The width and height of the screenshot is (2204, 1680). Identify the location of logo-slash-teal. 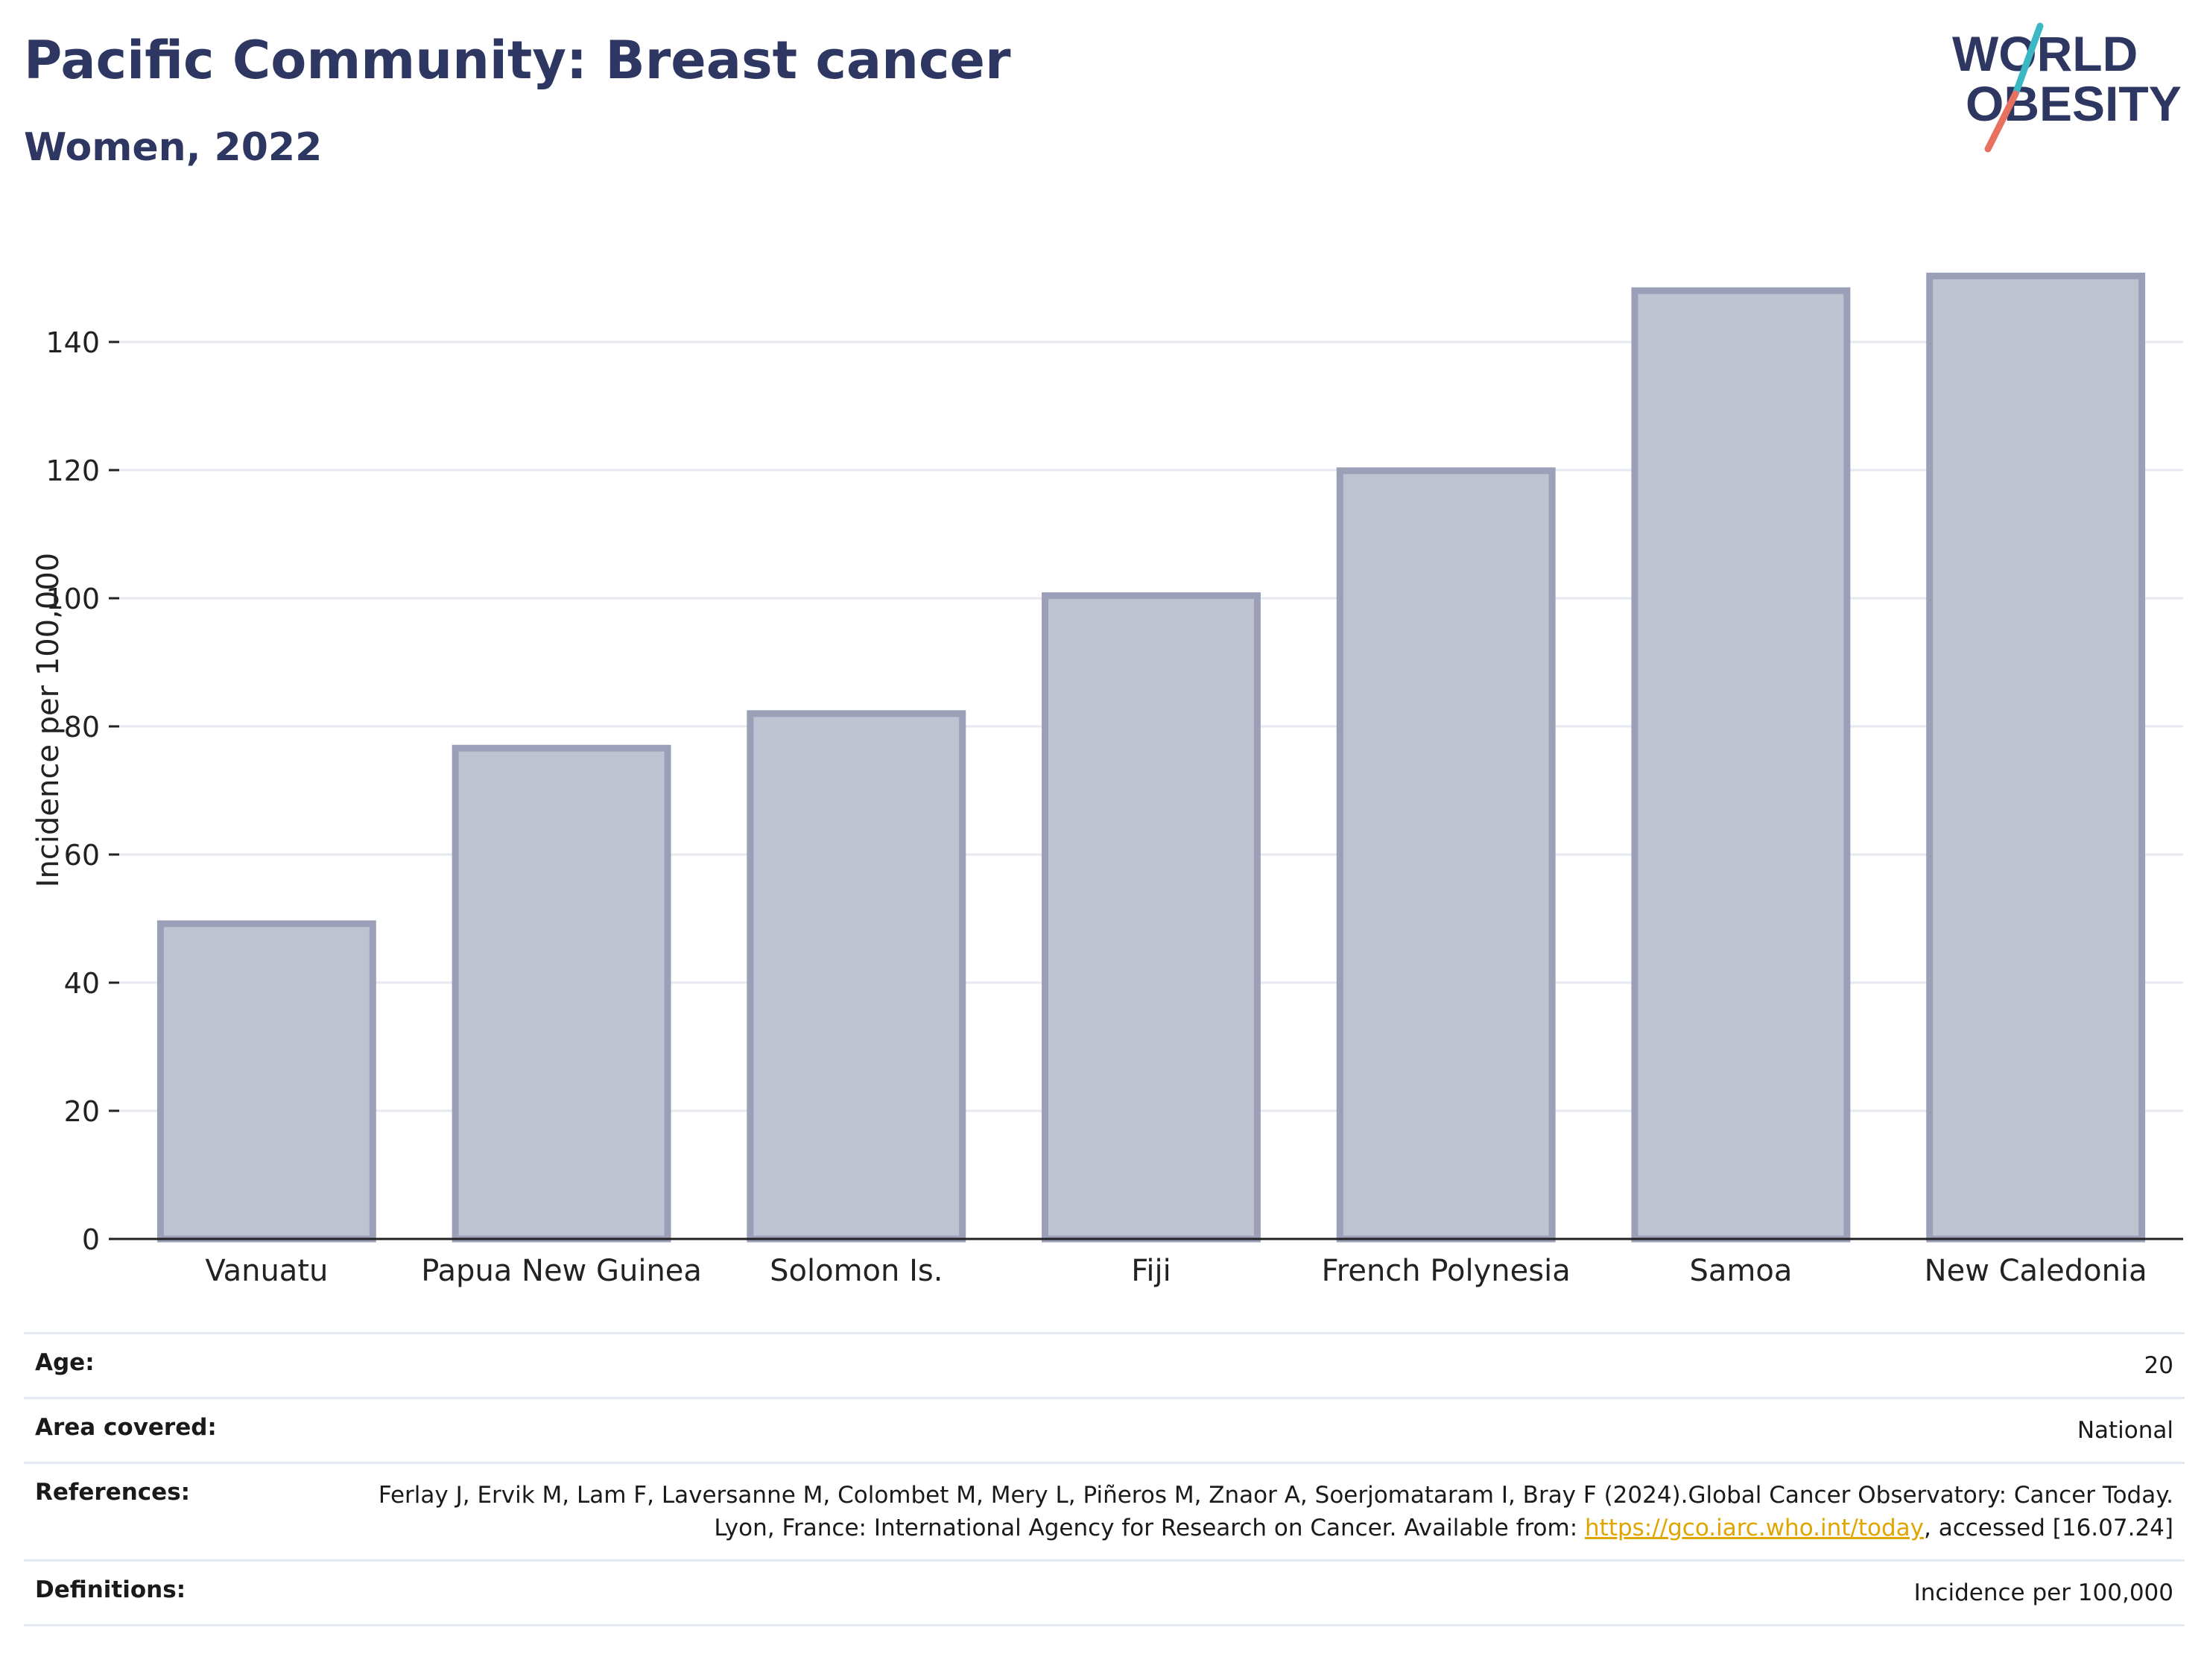
(2028, 60).